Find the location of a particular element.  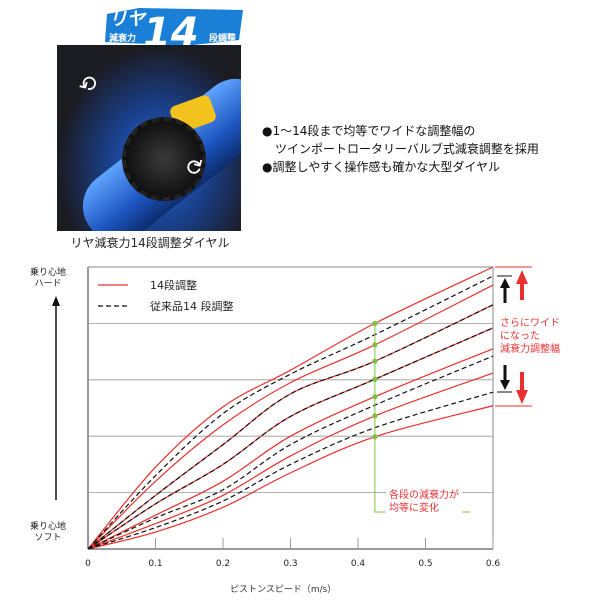

even-change-note: 各段の減衰力が 均等に変化 is located at coordinates (424, 502).